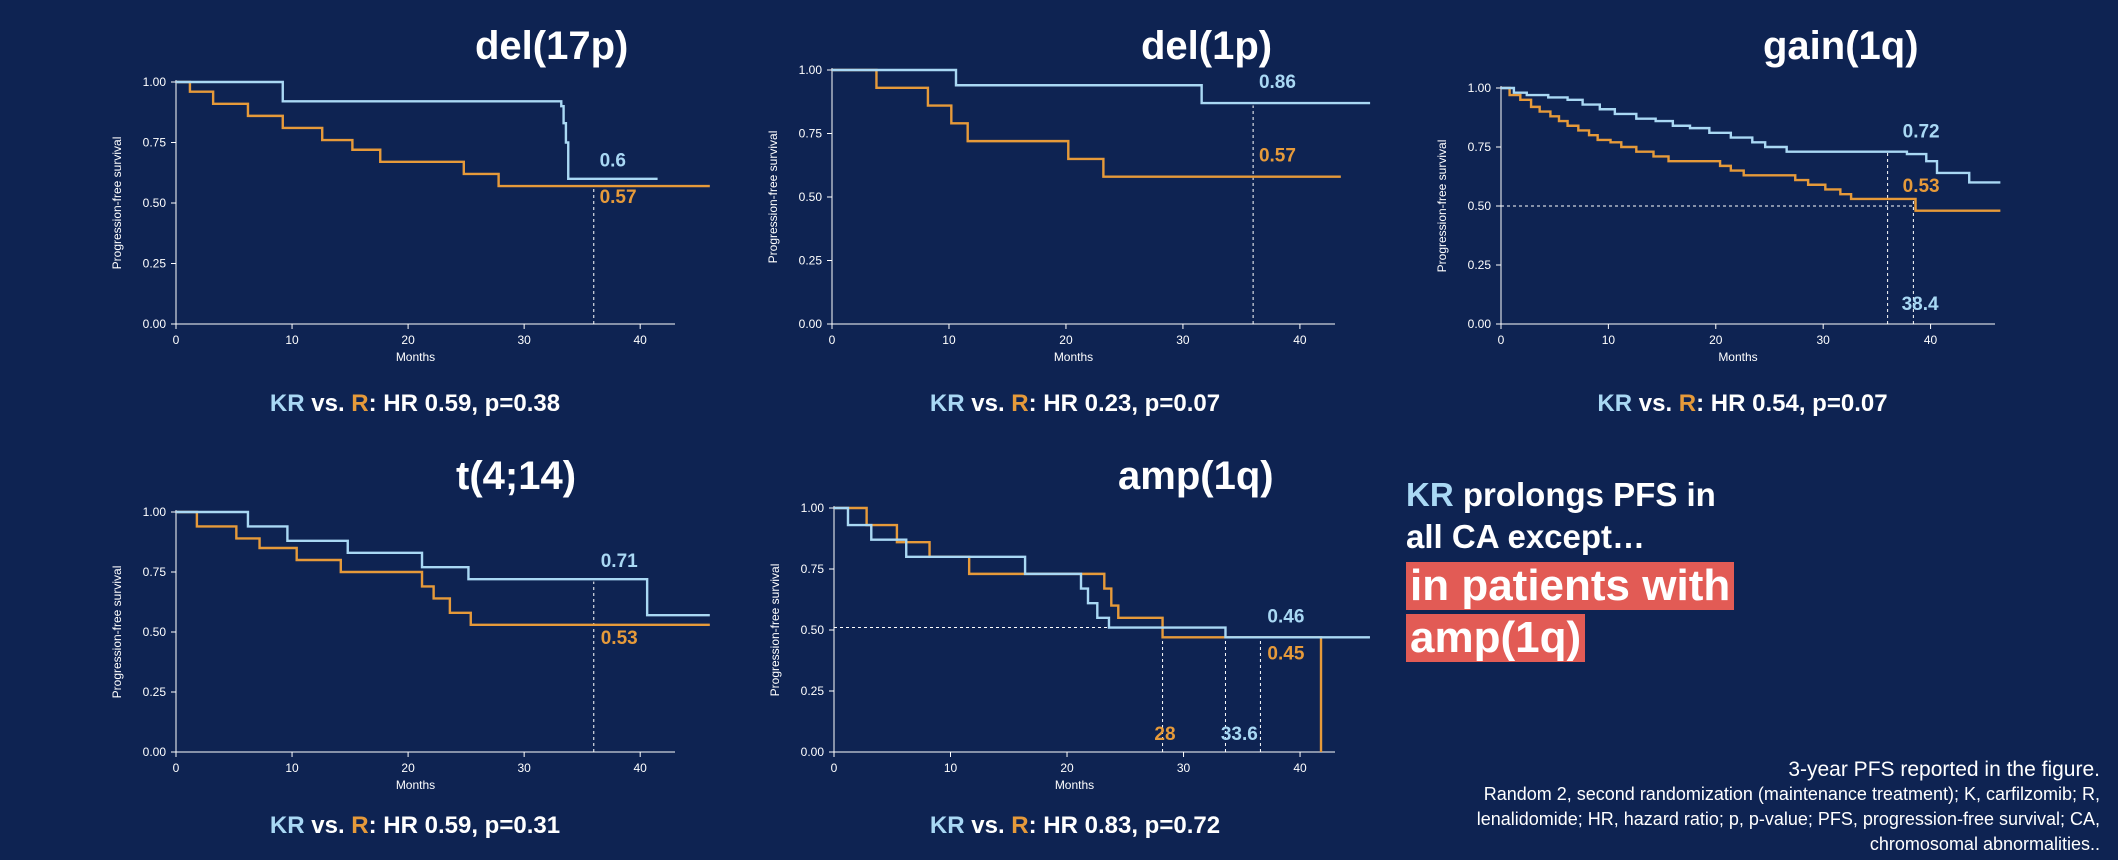 Image resolution: width=2118 pixels, height=860 pixels. I want to click on hr-summary: KR vs. R: HR 0.83, p=0.72, so click(1045, 826).